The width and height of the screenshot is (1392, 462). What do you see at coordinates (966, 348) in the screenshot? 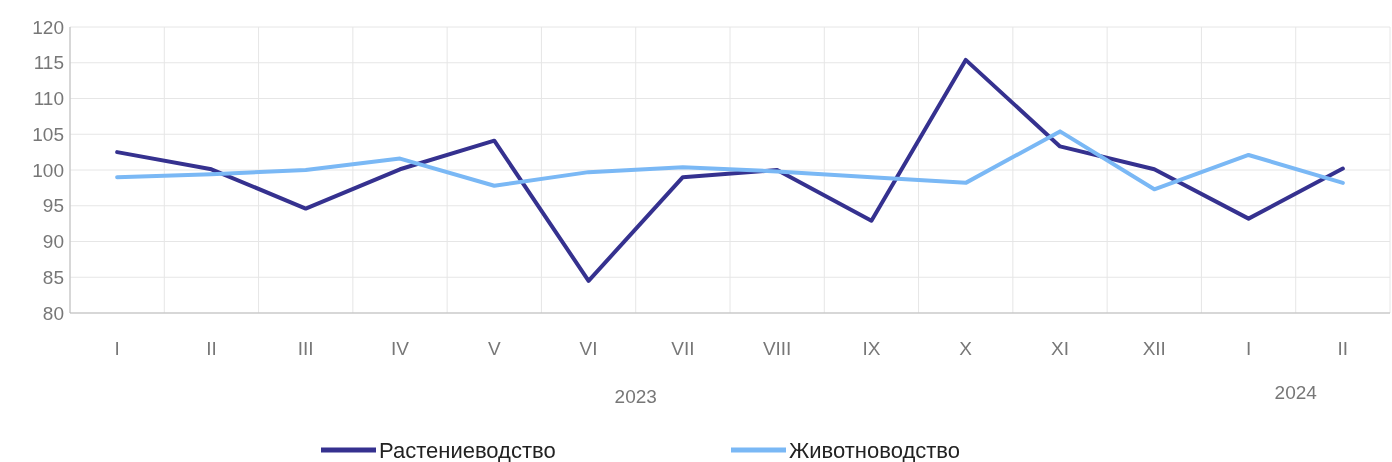
I see `x-tick-label: X` at bounding box center [966, 348].